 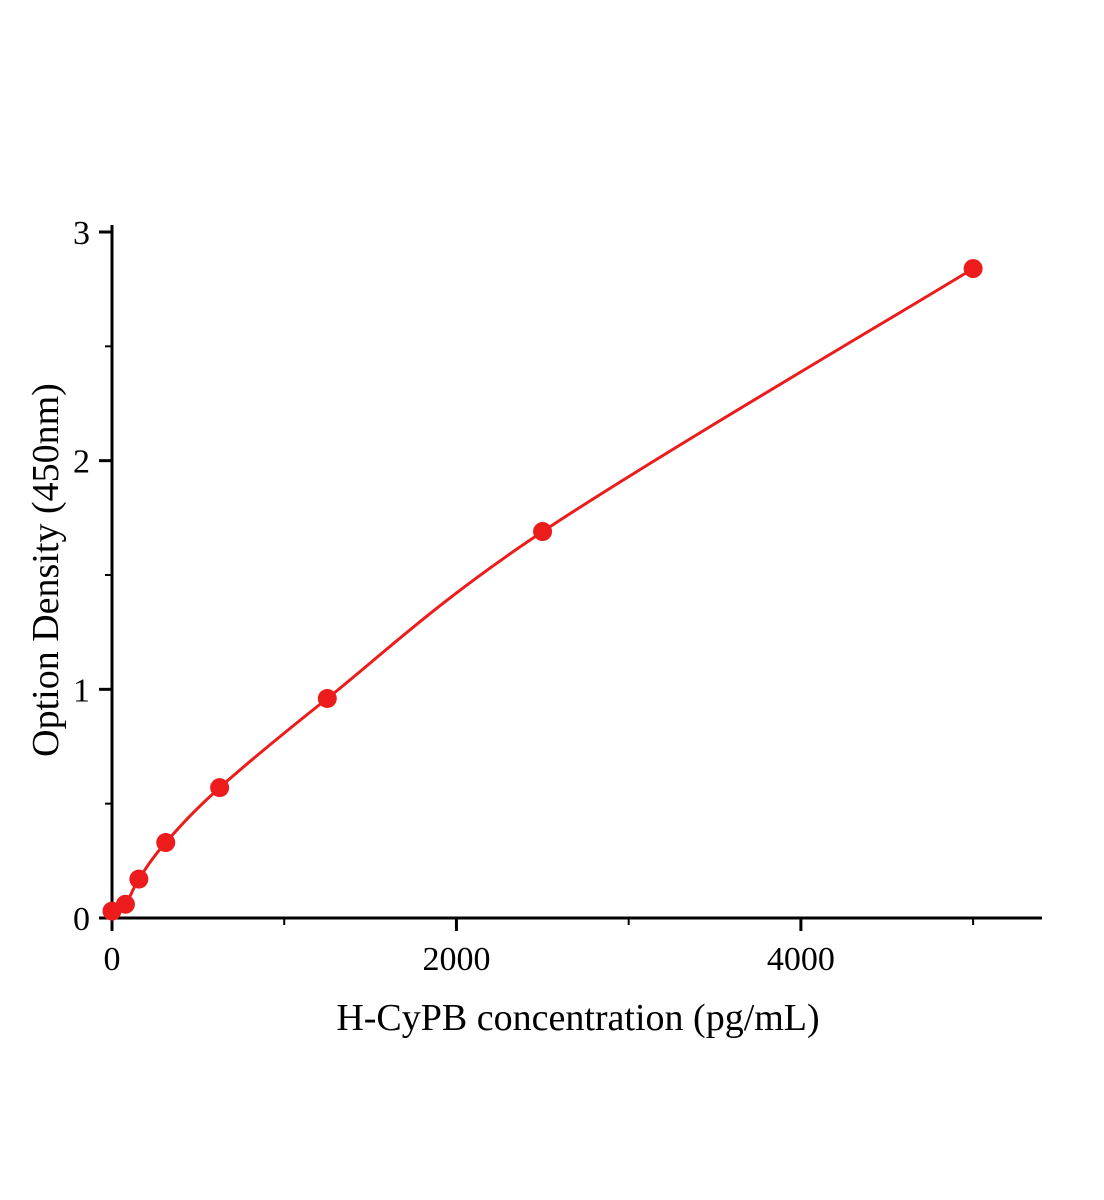 What do you see at coordinates (578, 1018) in the screenshot?
I see `x-axis-title: H-CyPB concentration (pg/mL)` at bounding box center [578, 1018].